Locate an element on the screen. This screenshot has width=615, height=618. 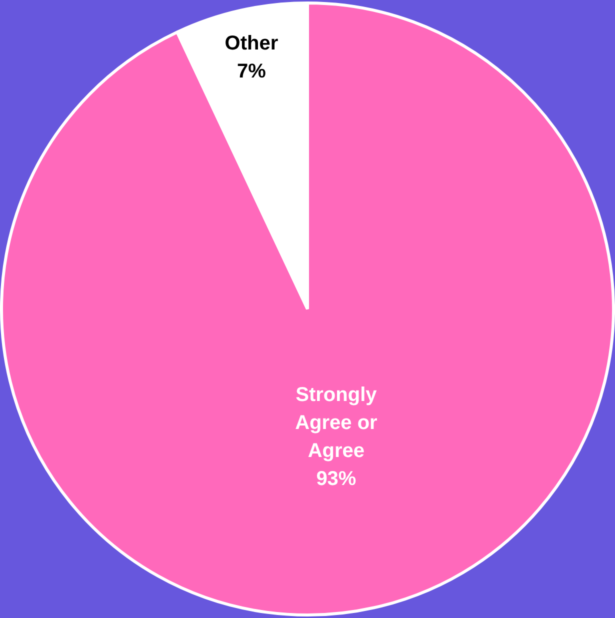
data-label: 7% is located at coordinates (251, 71).